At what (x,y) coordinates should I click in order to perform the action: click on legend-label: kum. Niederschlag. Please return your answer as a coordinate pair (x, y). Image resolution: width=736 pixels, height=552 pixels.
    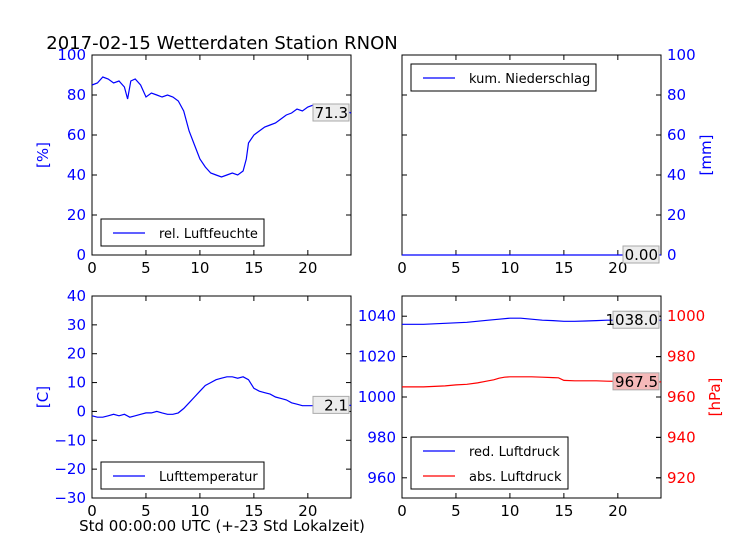
    Looking at the image, I should click on (529, 79).